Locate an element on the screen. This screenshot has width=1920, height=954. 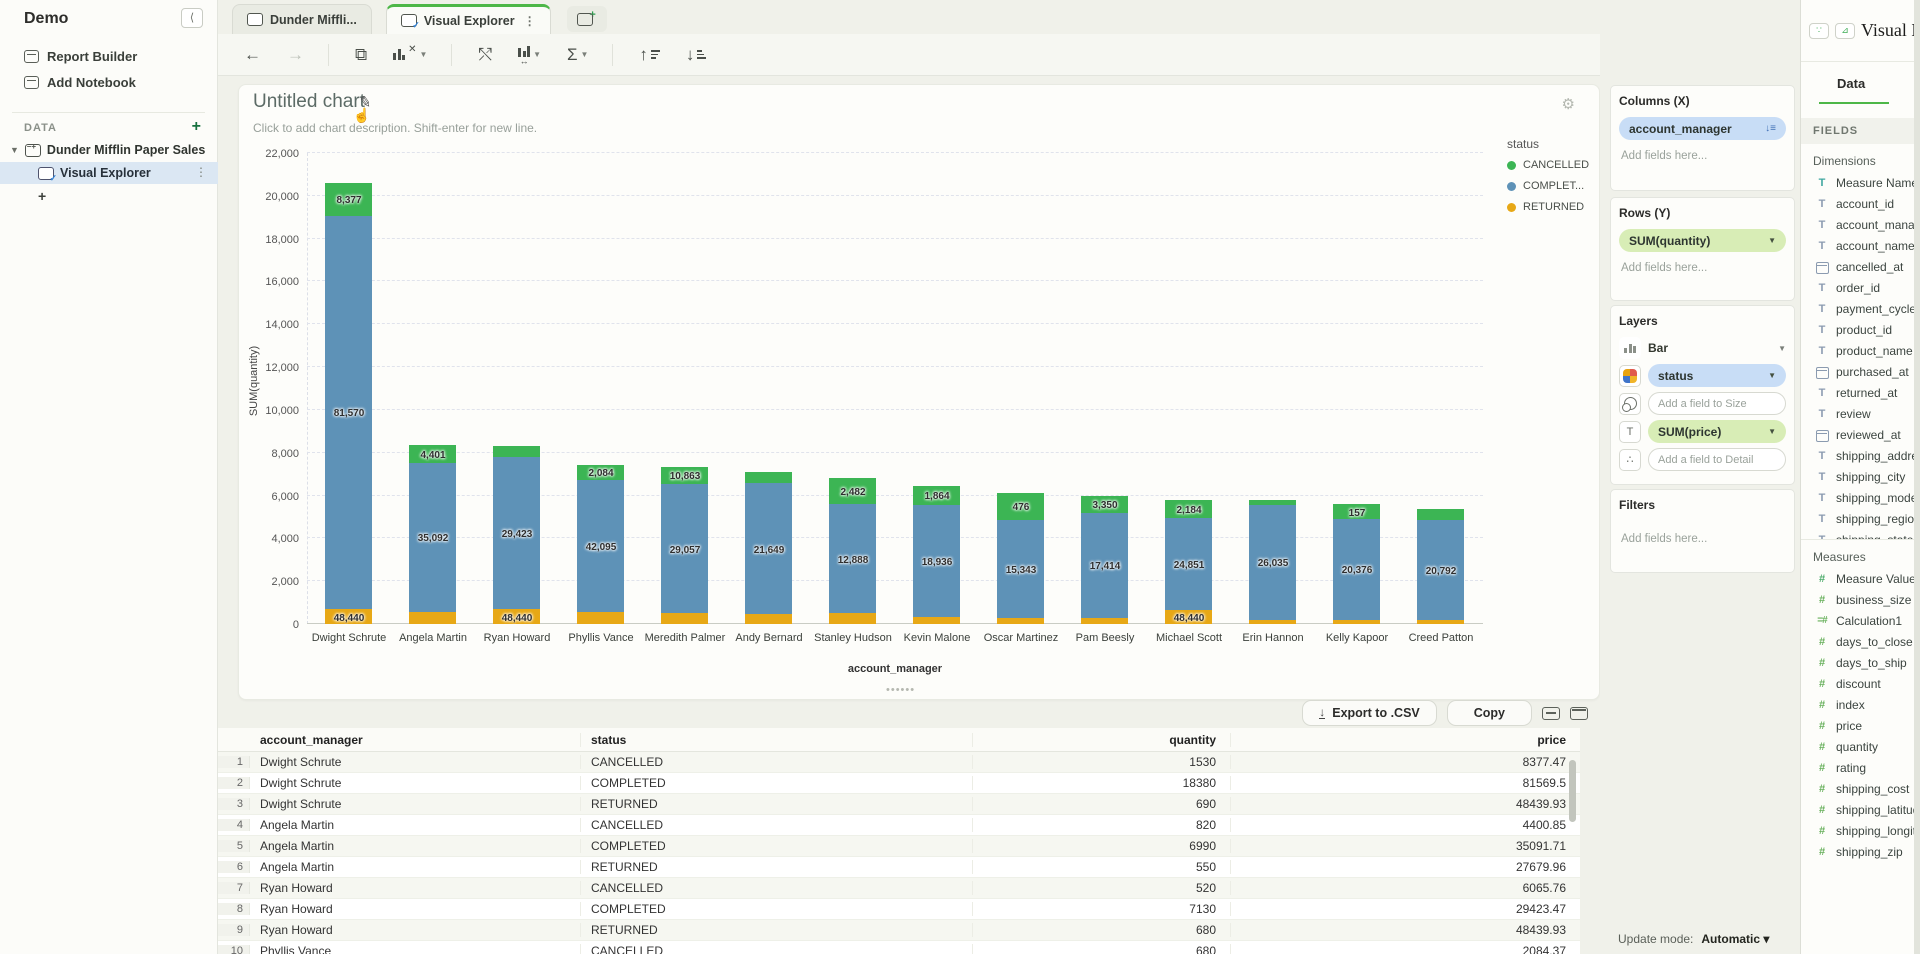
gear-icon: ⚙ is located at coordinates (1568, 104).